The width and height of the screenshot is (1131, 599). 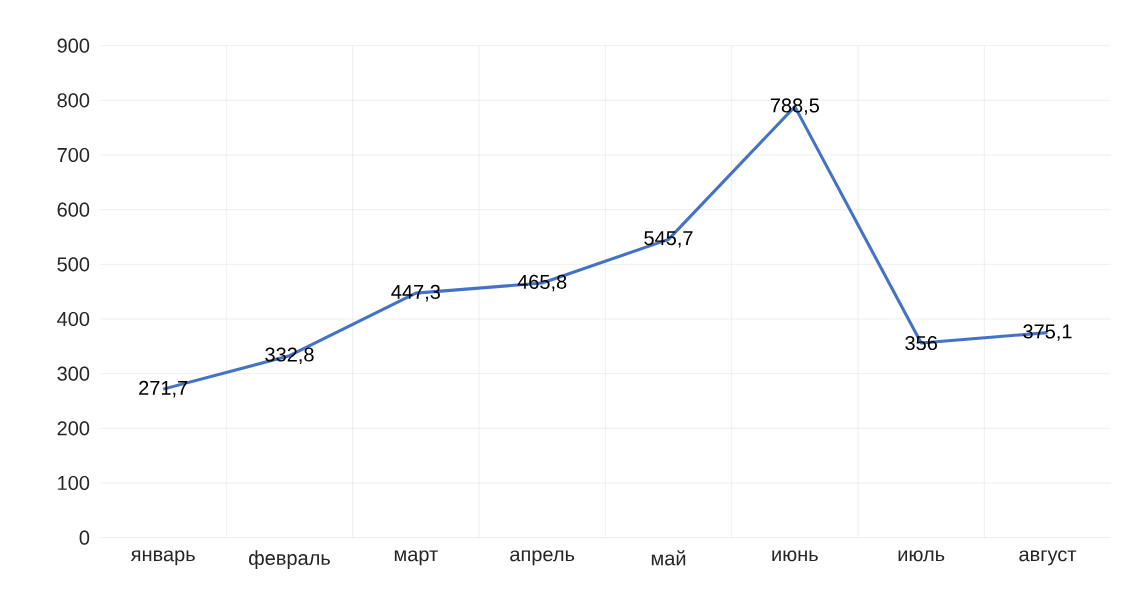 I want to click on y-tick-label: 400, so click(x=73, y=319).